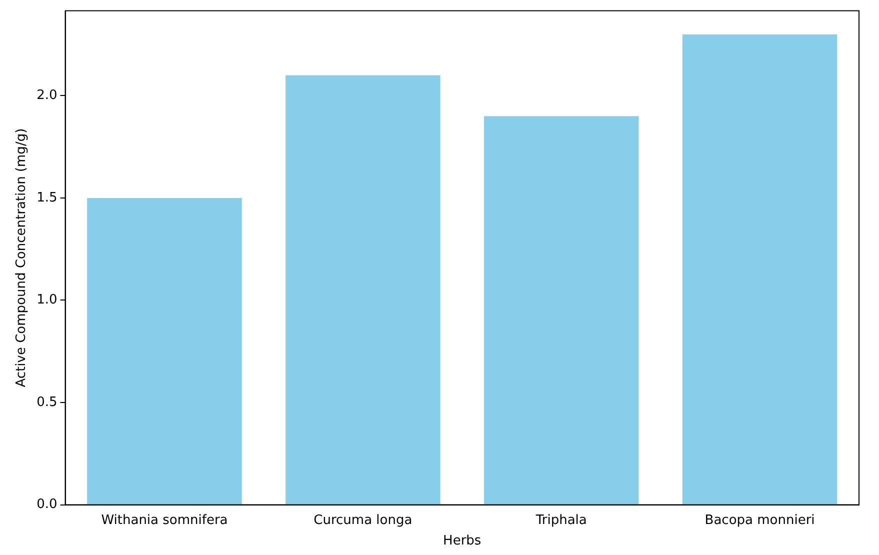 The height and width of the screenshot is (555, 879). What do you see at coordinates (759, 520) in the screenshot?
I see `x-tick-label: Bacopa monnieri` at bounding box center [759, 520].